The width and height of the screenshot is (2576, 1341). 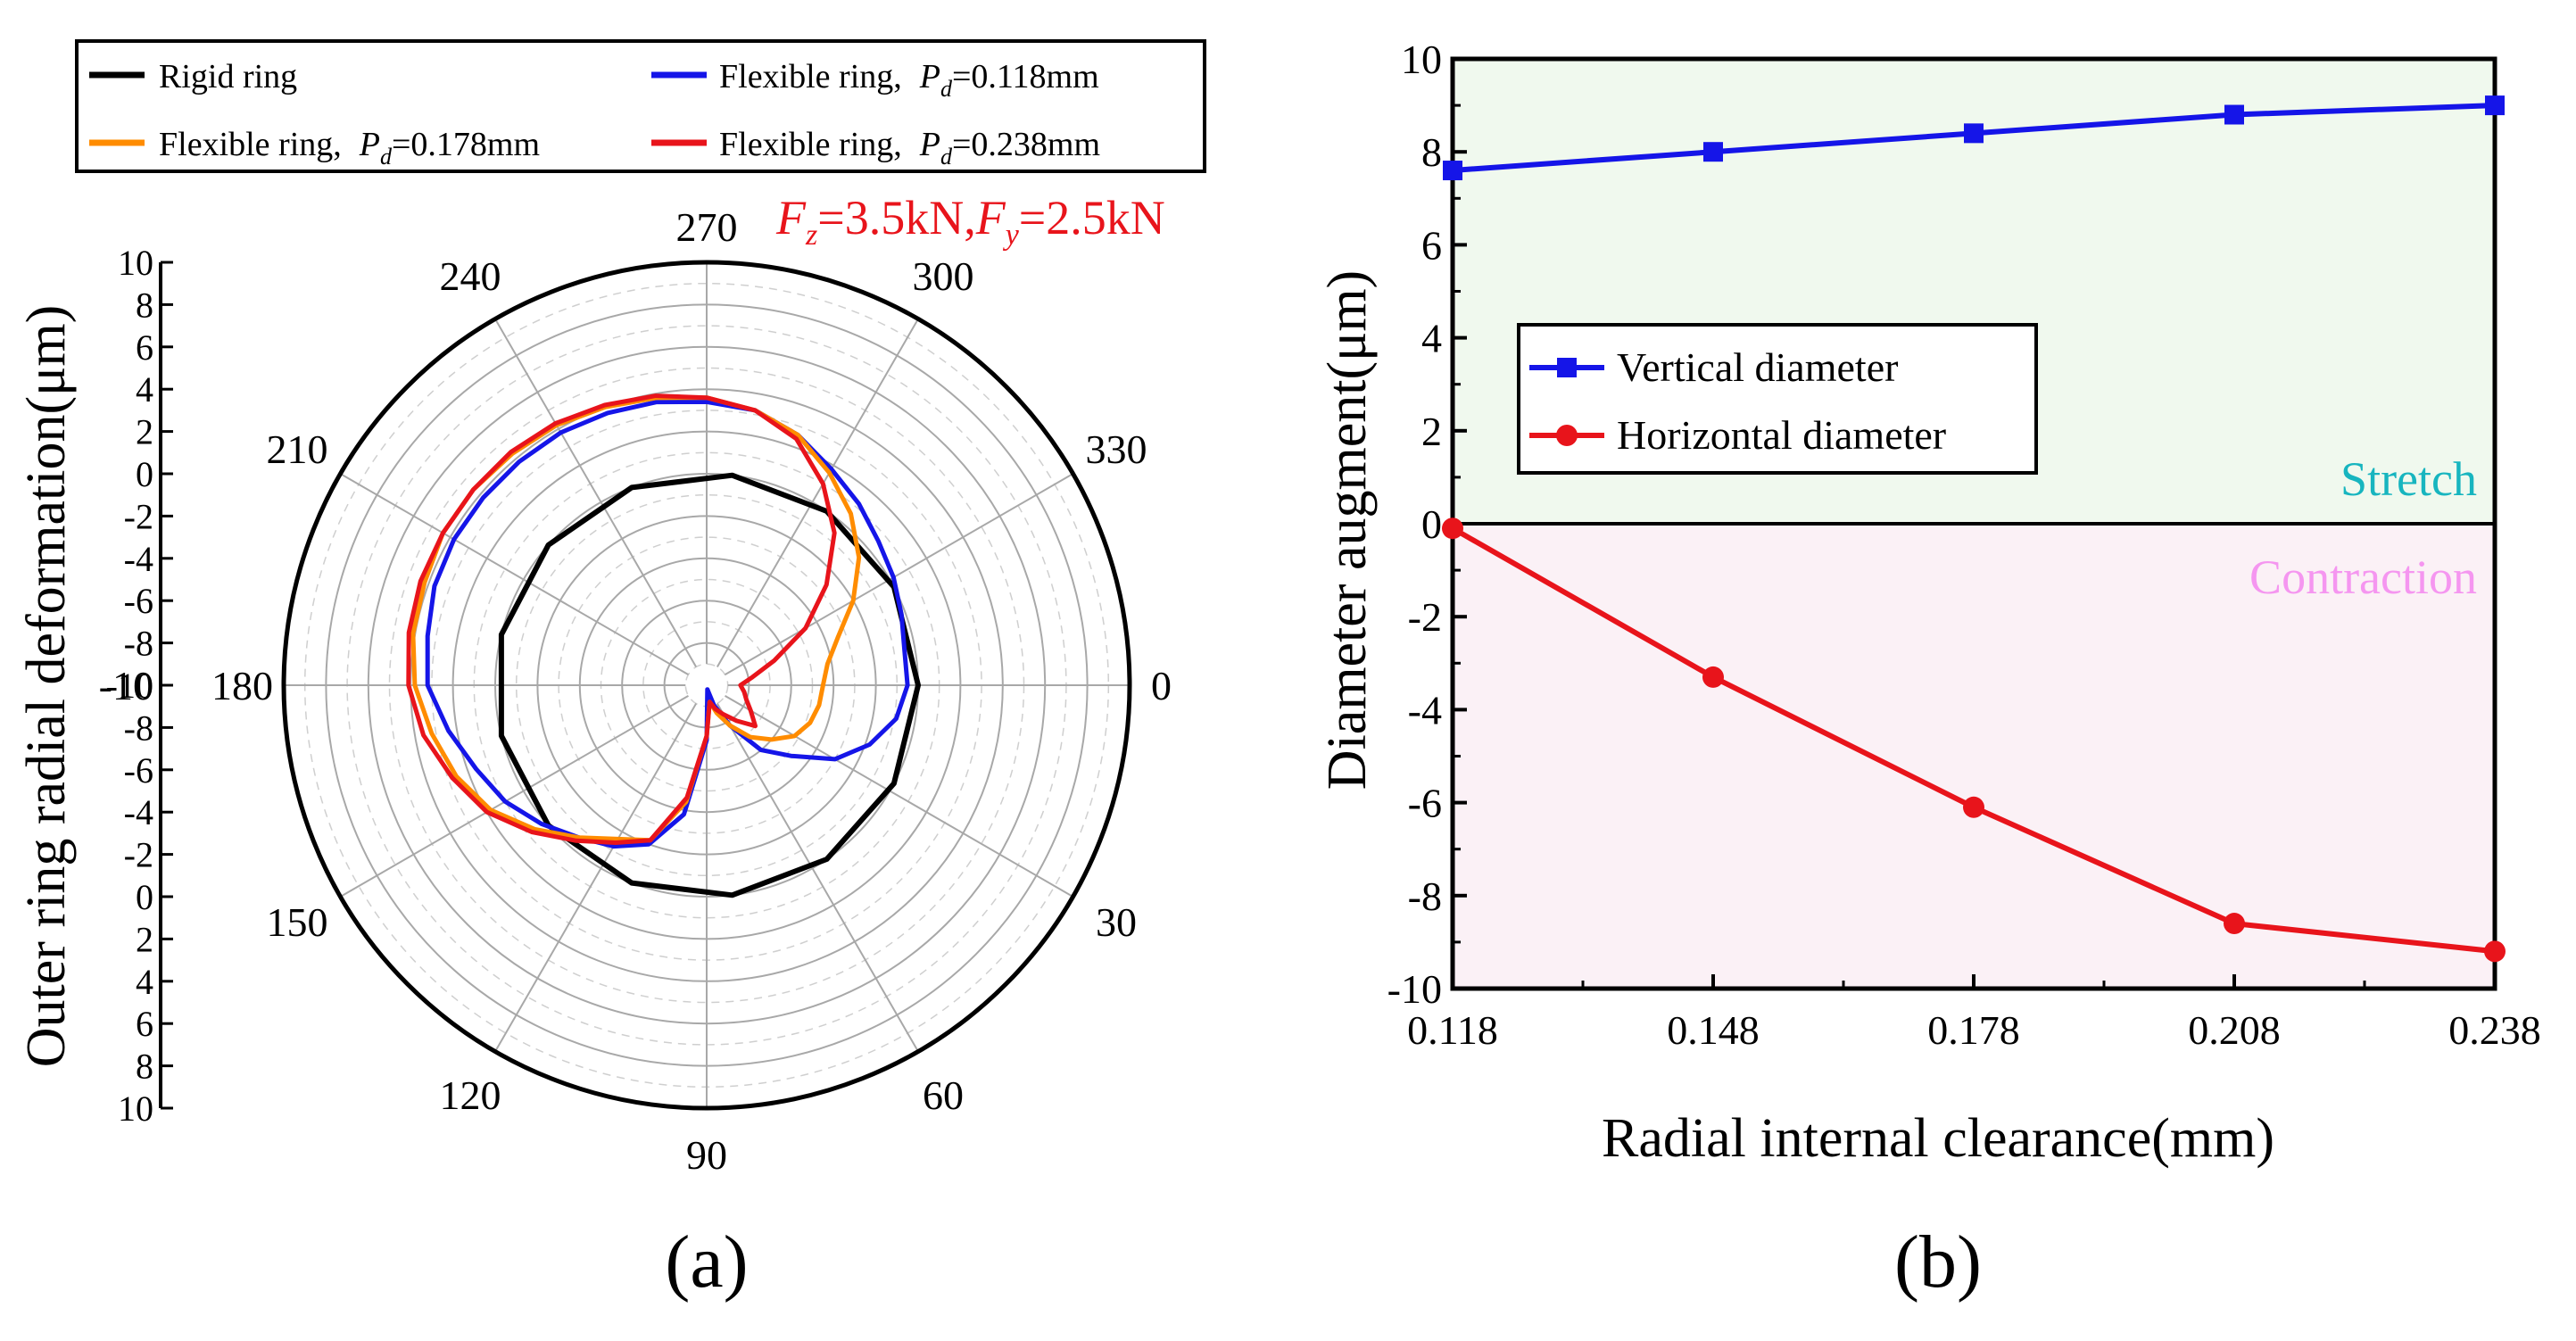 What do you see at coordinates (1431, 245) in the screenshot?
I see `y-tick-label: 6` at bounding box center [1431, 245].